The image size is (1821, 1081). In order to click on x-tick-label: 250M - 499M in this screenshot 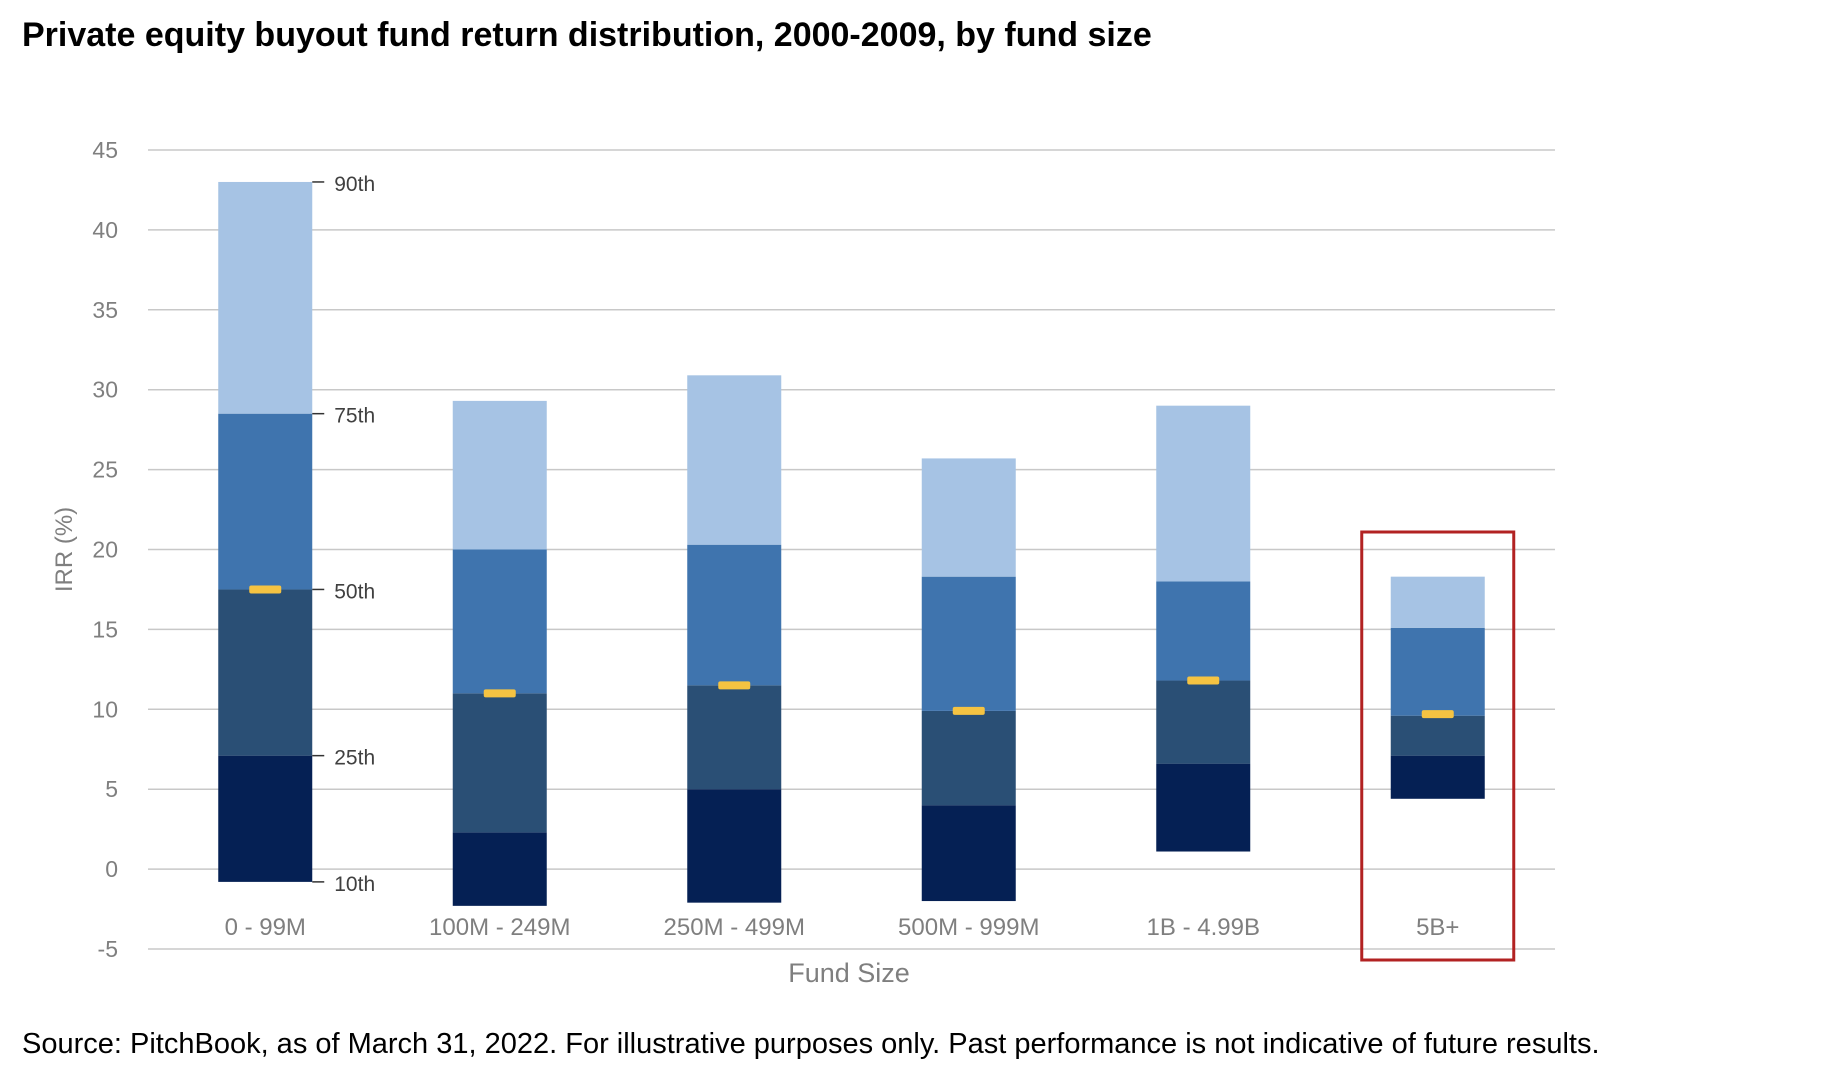, I will do `click(734, 927)`.